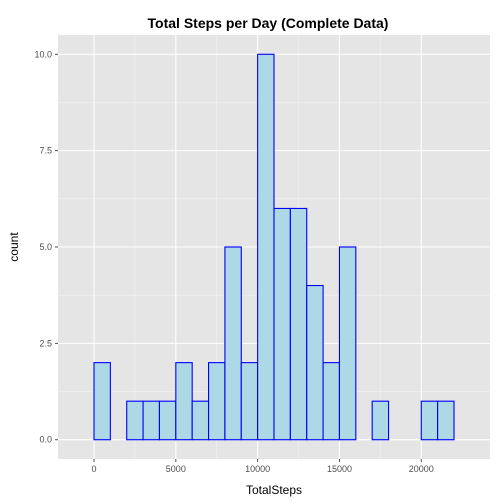 Image resolution: width=504 pixels, height=504 pixels. Describe the element at coordinates (274, 490) in the screenshot. I see `x-axis-title: TotalSteps` at that location.